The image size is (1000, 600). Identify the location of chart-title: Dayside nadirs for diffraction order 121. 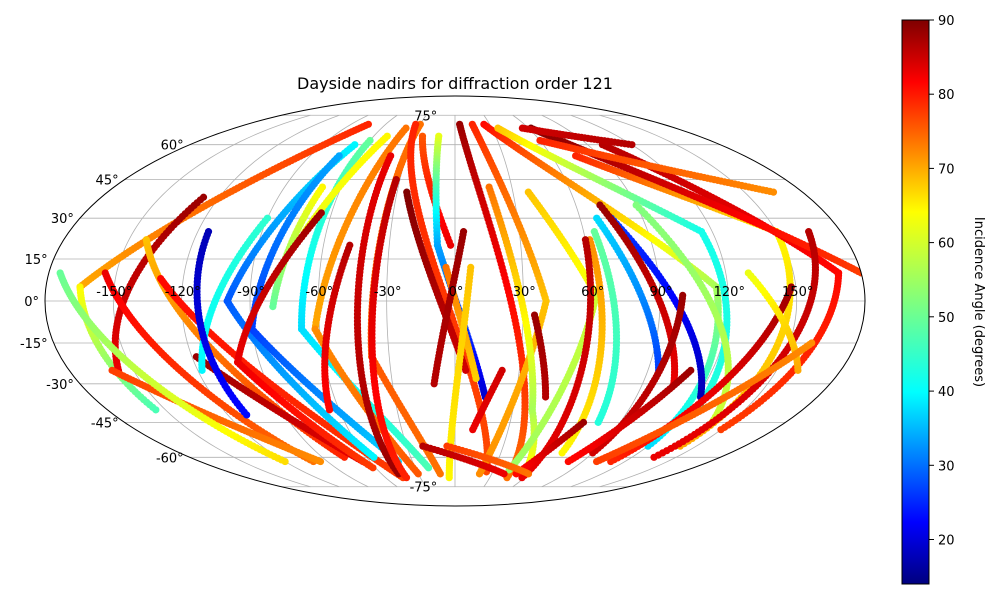
(455, 83).